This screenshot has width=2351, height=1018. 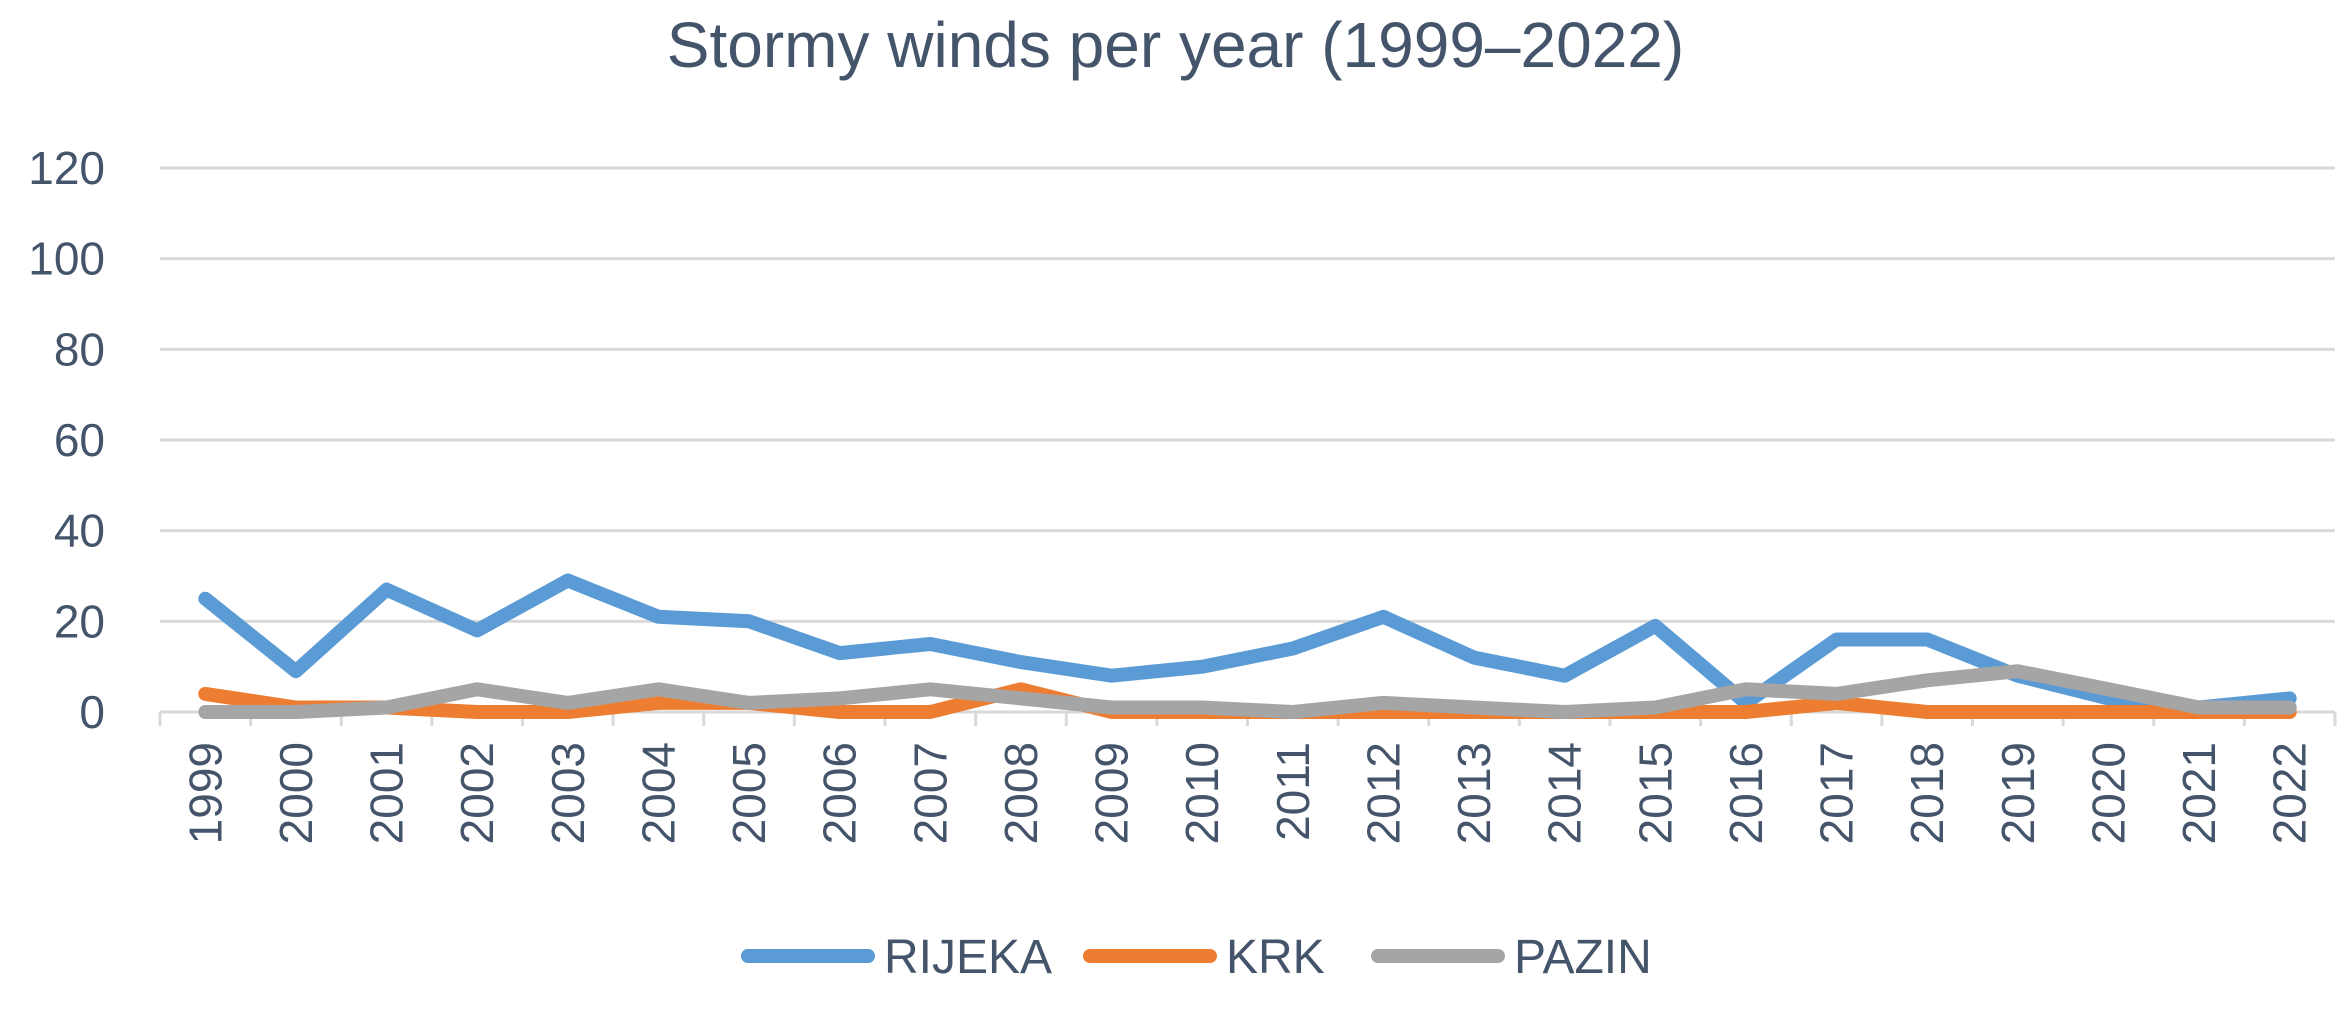 I want to click on x-tick-label: 2005, so click(x=749, y=793).